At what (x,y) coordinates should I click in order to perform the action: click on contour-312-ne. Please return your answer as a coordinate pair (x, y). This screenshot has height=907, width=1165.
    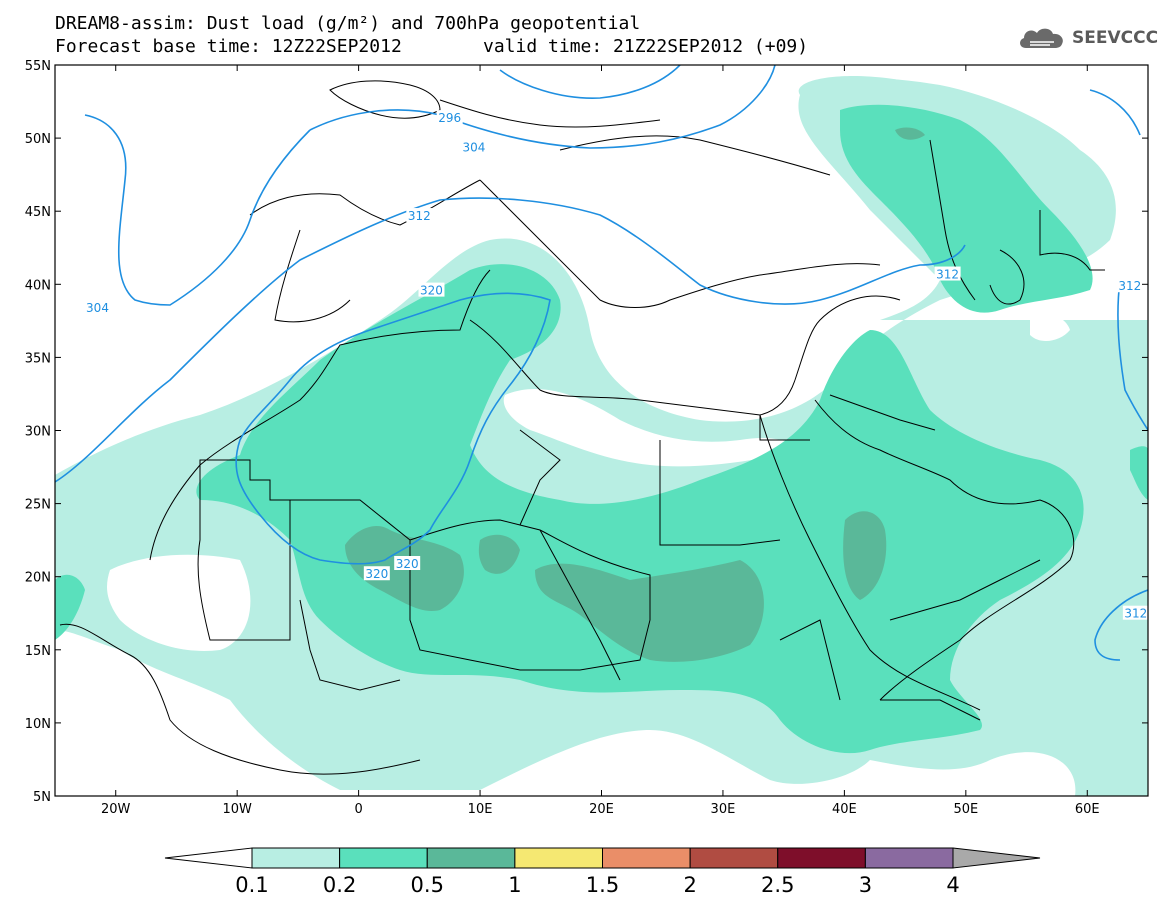
    Looking at the image, I should click on (1115, 112).